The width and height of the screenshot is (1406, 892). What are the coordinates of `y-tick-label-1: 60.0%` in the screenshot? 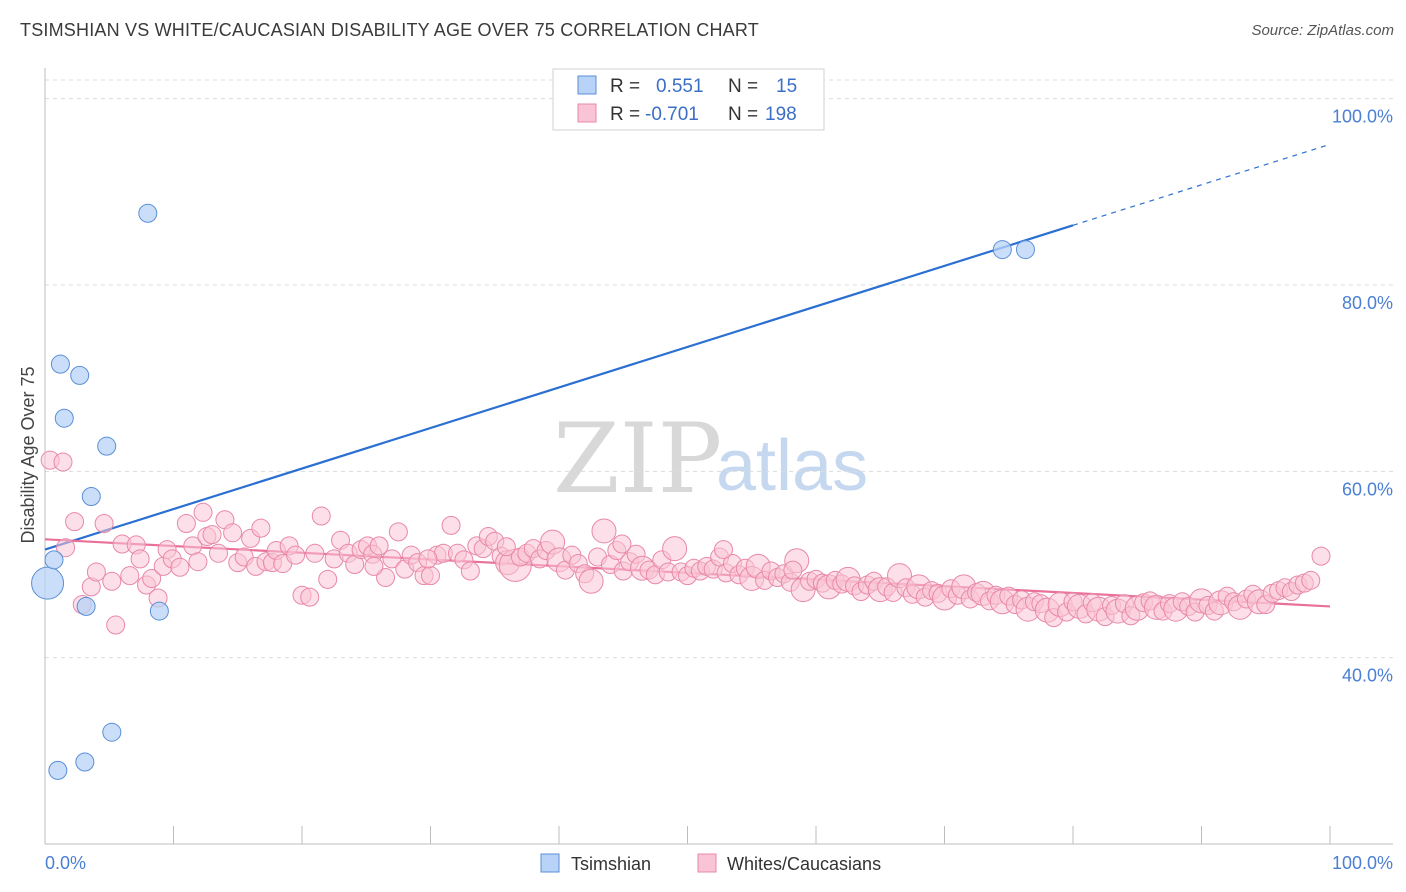 It's located at (1367, 489).